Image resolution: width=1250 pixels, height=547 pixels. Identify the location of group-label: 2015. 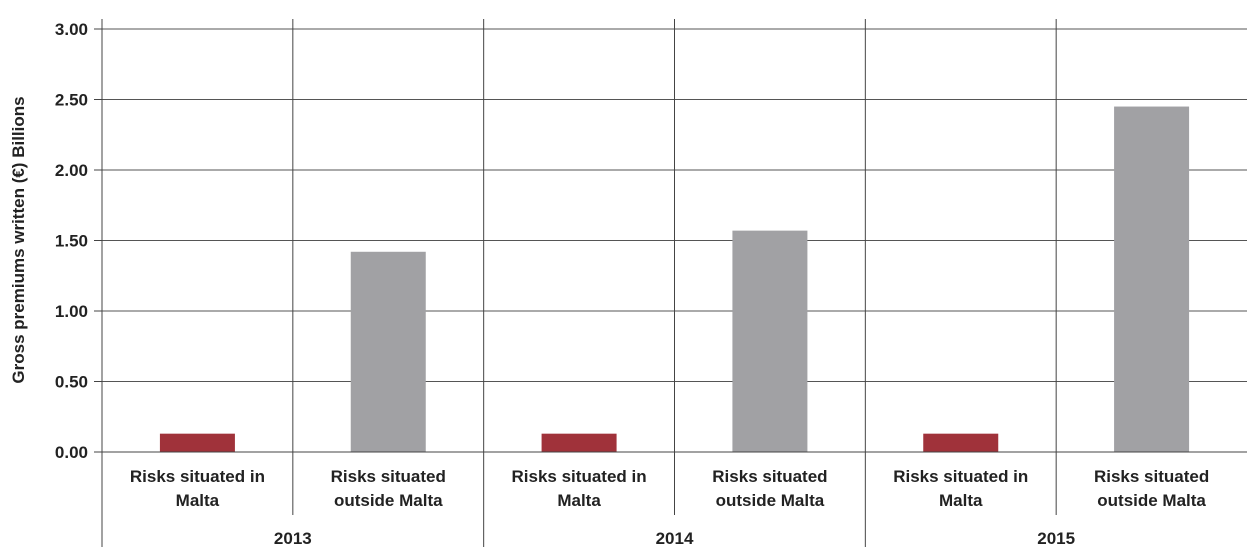
(1056, 538).